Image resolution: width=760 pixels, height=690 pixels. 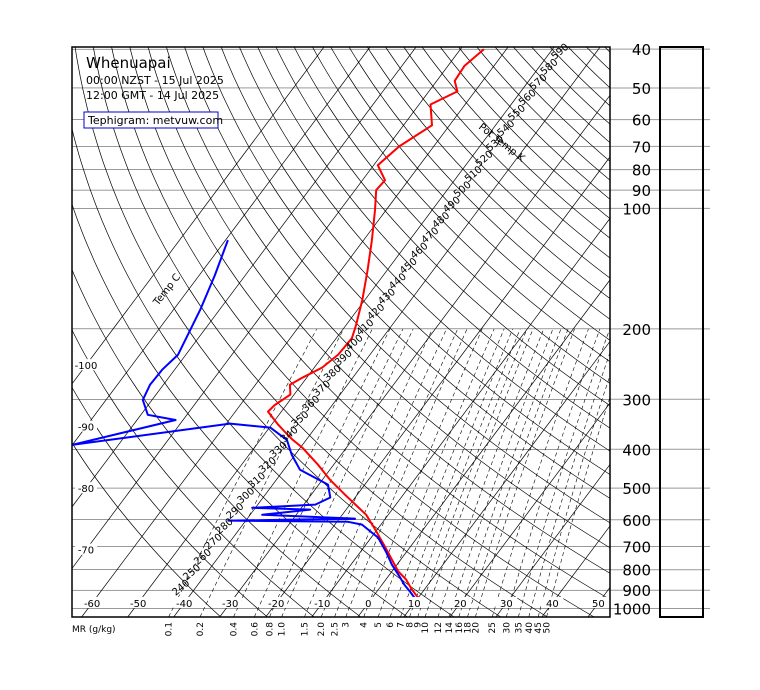 What do you see at coordinates (391, 625) in the screenshot?
I see `mixing-ratio-label: 6` at bounding box center [391, 625].